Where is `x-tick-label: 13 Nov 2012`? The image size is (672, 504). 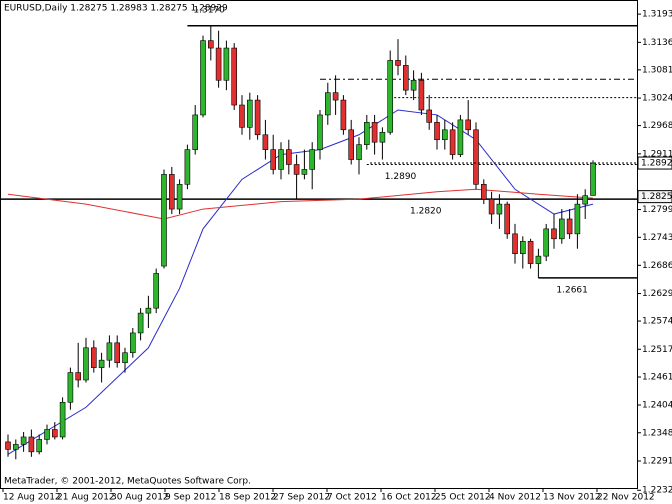 x-tick-label: 13 Nov 2012 is located at coordinates (572, 498).